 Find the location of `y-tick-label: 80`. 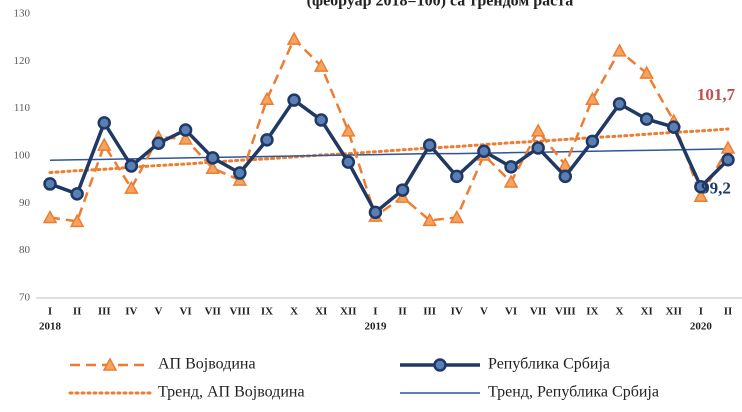

y-tick-label: 80 is located at coordinates (25, 250).